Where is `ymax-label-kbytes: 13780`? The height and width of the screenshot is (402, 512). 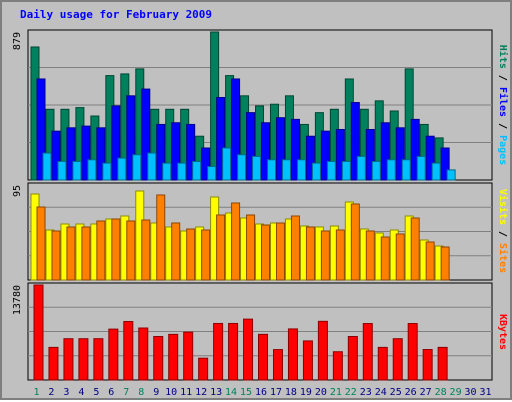 ymax-label-kbytes: 13780 is located at coordinates (17, 300).